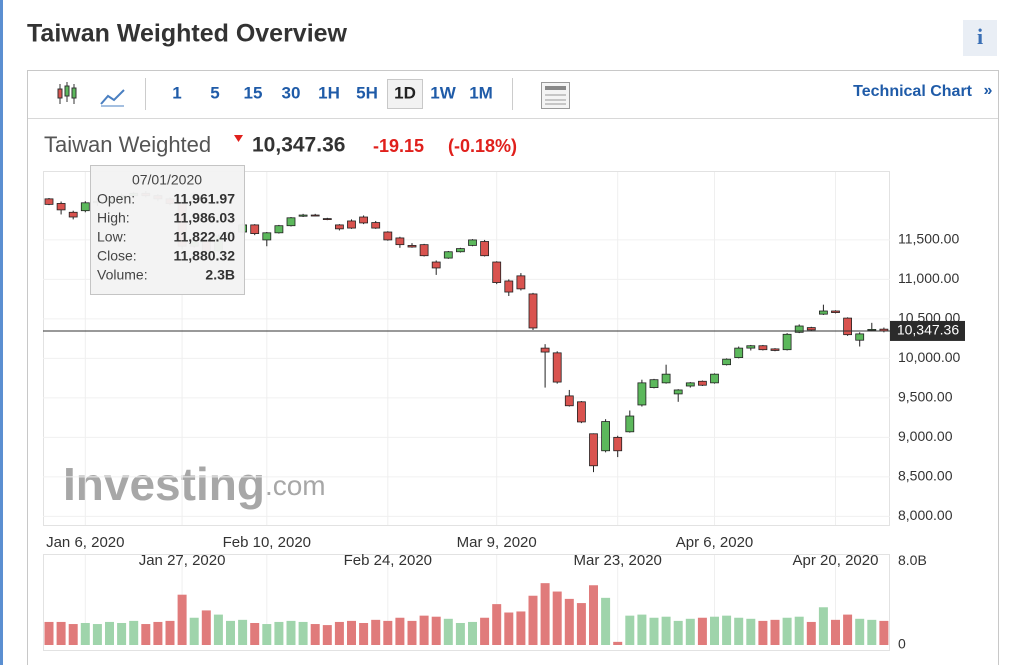 The width and height of the screenshot is (1014, 665). I want to click on technical-chart-link: Technical Chart, so click(913, 91).